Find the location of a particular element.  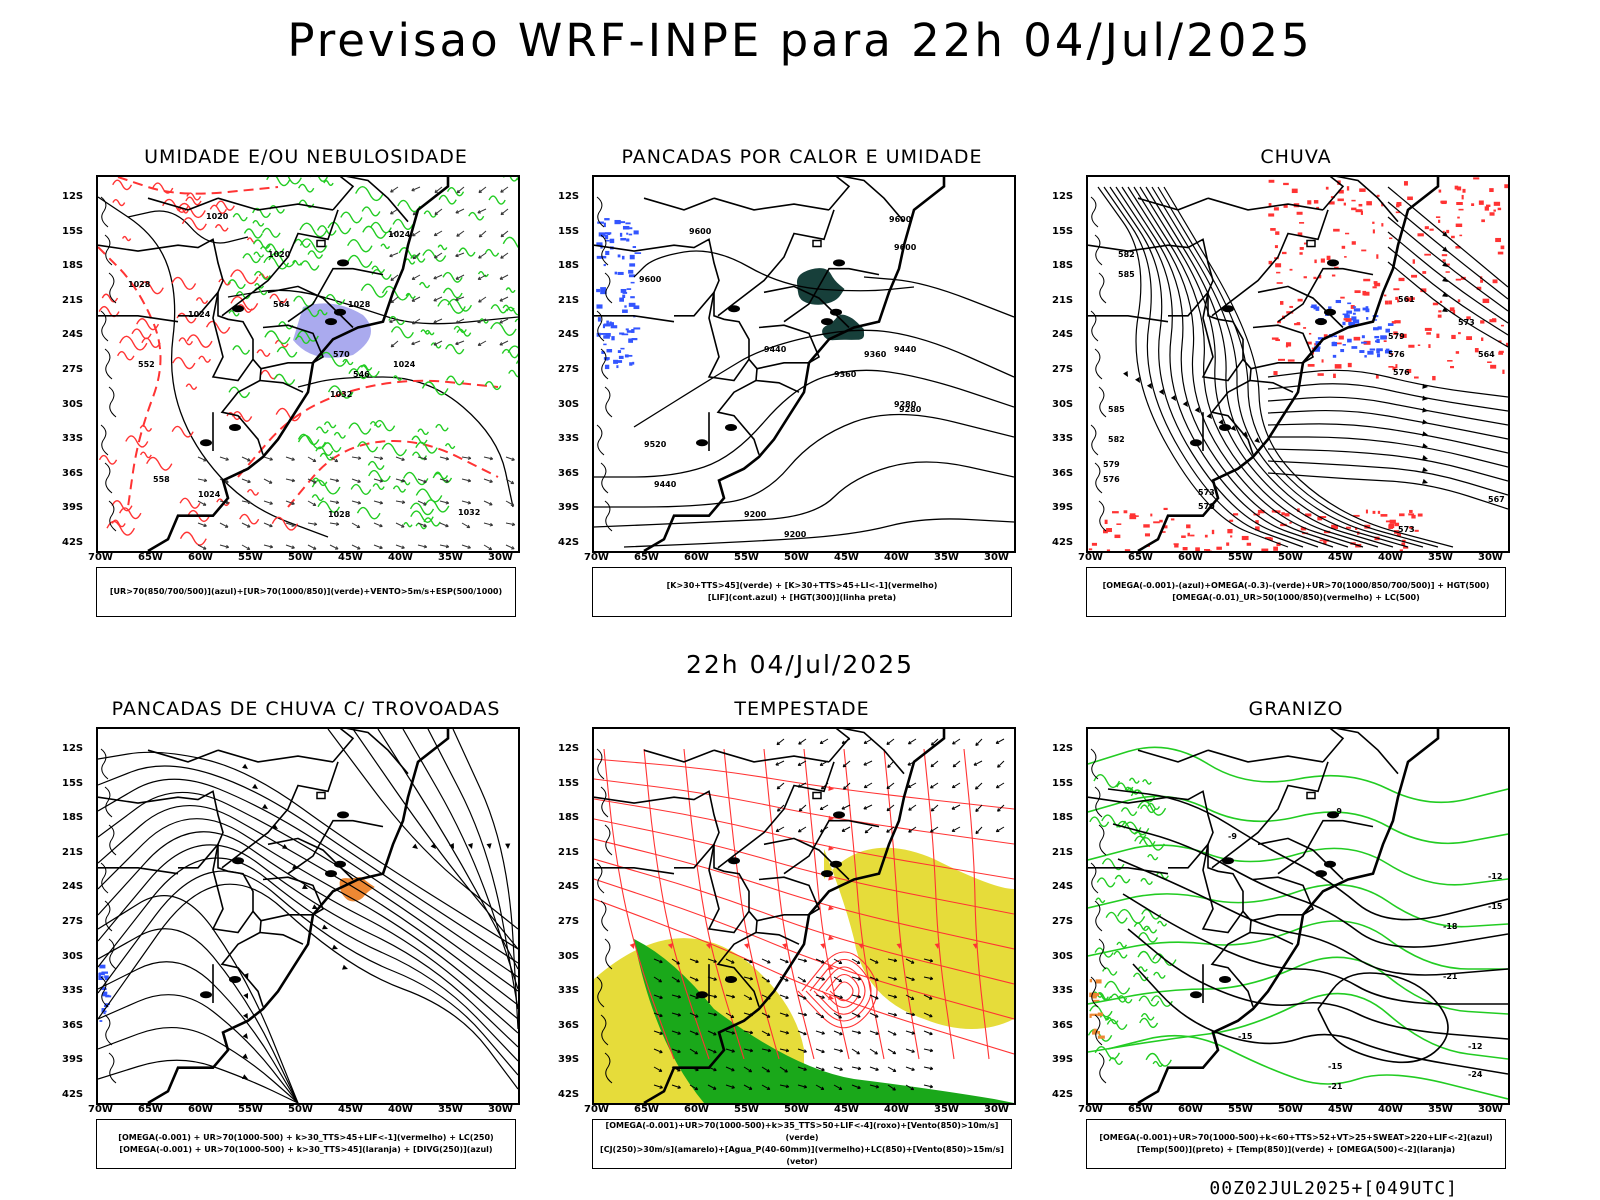

map-canvas: -9 -9 -12 -15 -18 -21 -15 -12 -21 -24 -15 is located at coordinates (1298, 916).